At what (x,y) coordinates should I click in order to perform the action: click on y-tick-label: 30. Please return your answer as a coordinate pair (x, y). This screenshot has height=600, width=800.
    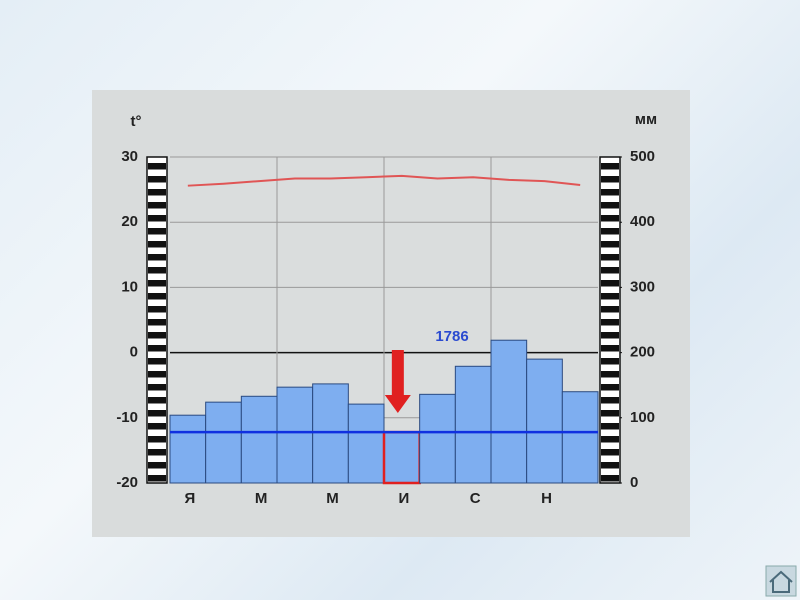
    Looking at the image, I should click on (129, 156).